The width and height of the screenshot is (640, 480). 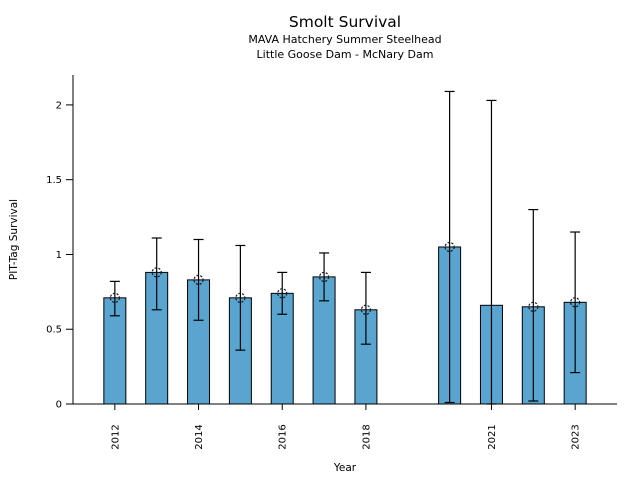 What do you see at coordinates (156, 272) in the screenshot?
I see `marker-2013` at bounding box center [156, 272].